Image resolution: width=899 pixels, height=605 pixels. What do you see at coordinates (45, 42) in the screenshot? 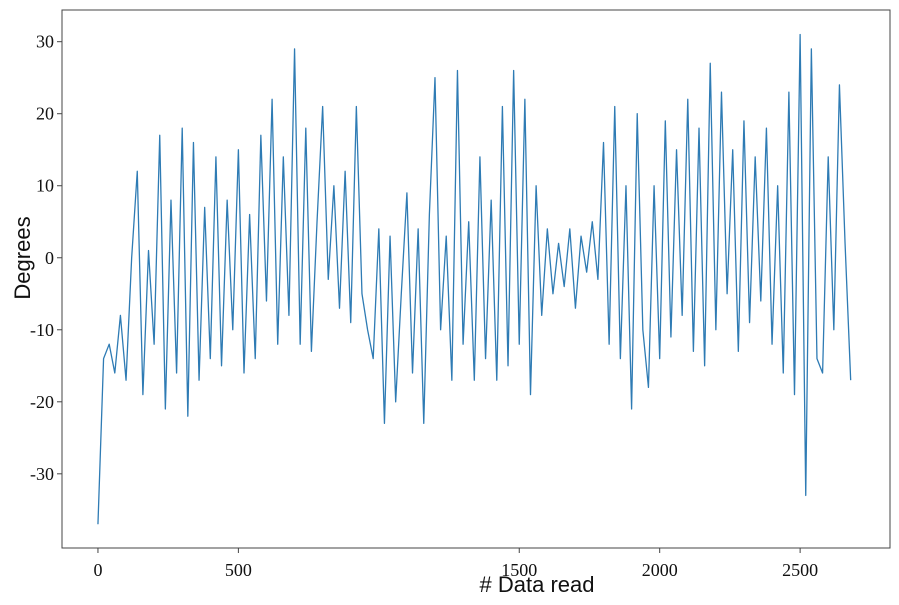
I see `y-tick-label: 30` at bounding box center [45, 42].